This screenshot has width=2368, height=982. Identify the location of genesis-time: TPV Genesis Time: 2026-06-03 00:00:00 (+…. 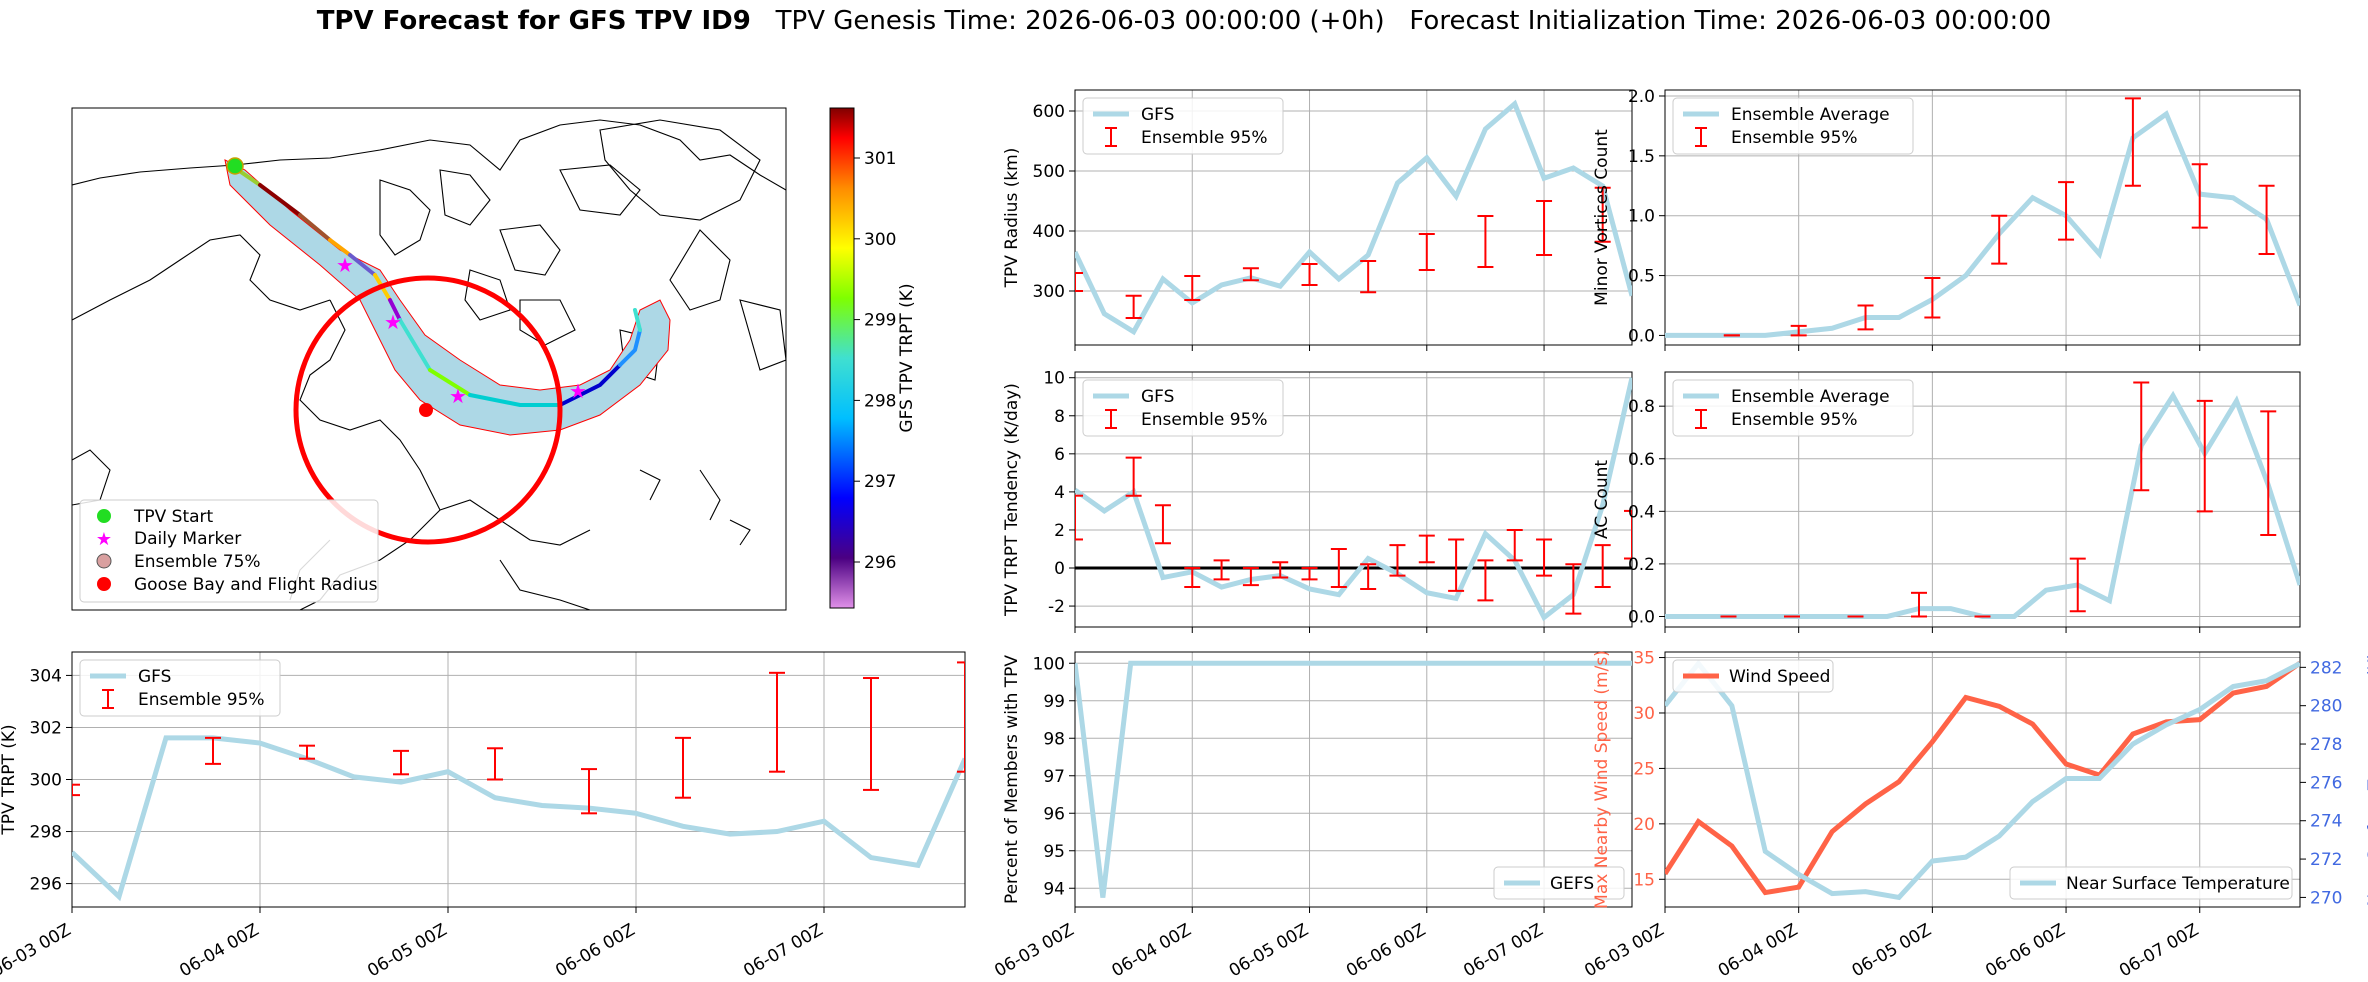
(1080, 21).